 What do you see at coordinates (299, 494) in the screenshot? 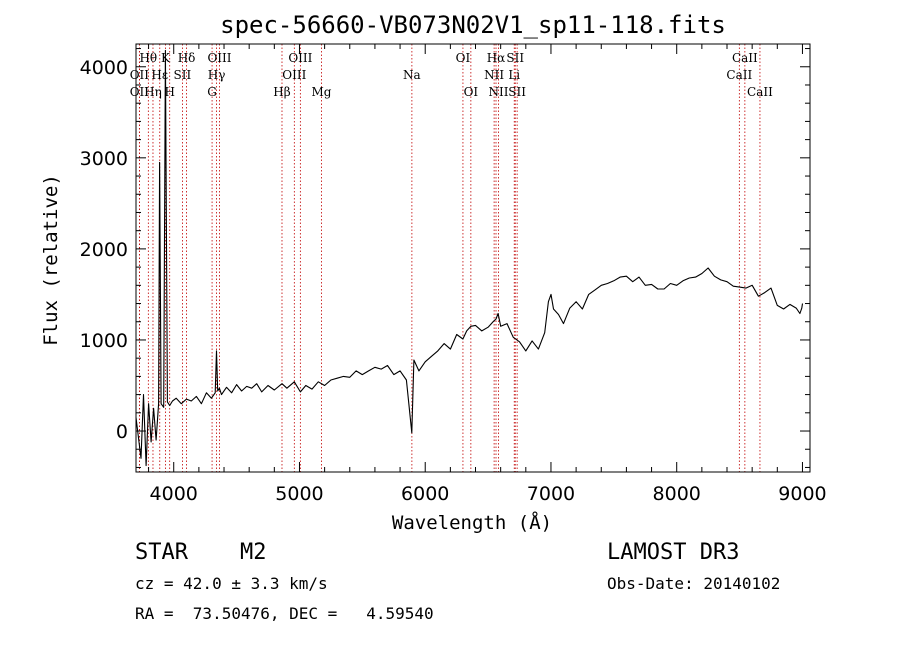
I see `x-axis-tick-label: 5000` at bounding box center [299, 494].